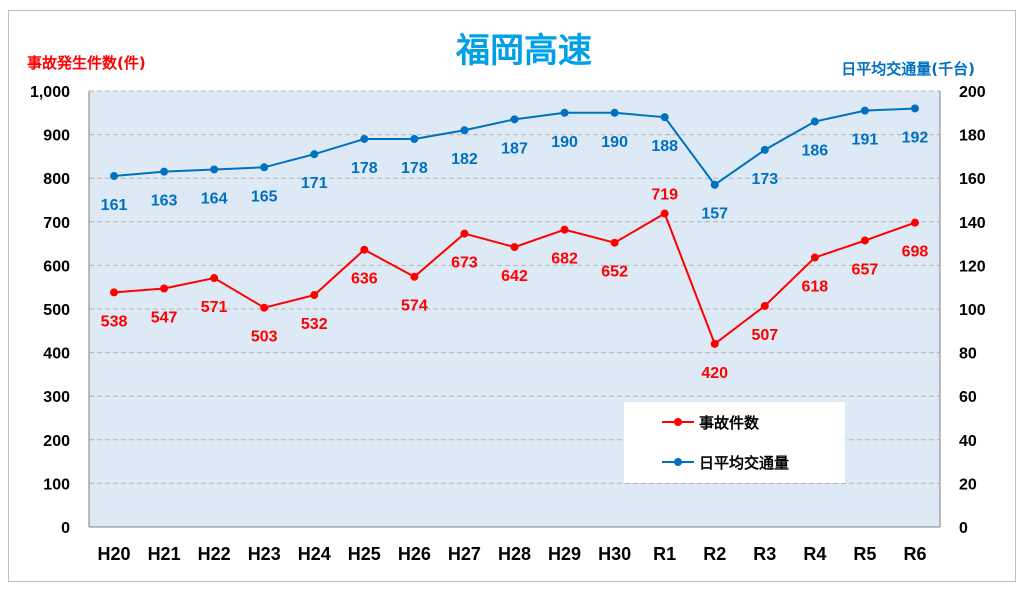 This screenshot has height=590, width=1026. What do you see at coordinates (364, 554) in the screenshot?
I see `x-tick-label: H25` at bounding box center [364, 554].